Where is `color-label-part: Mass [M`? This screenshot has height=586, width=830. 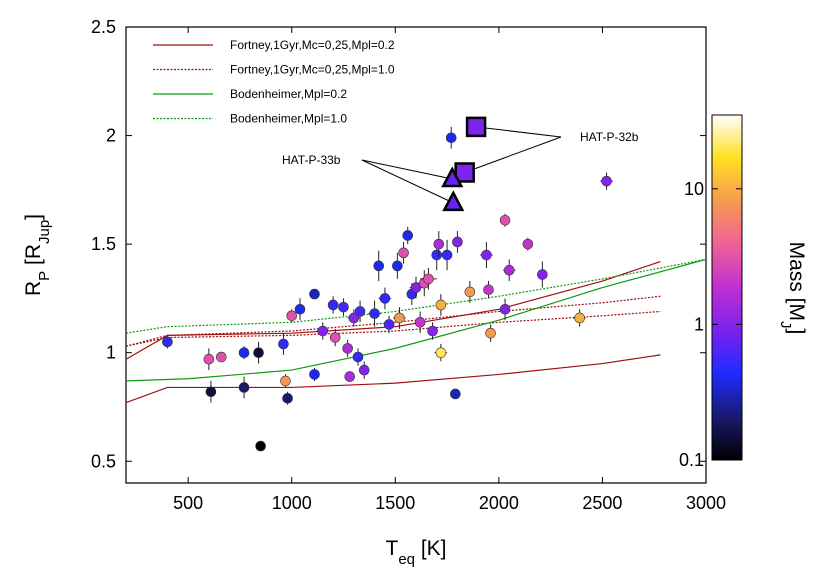
color-label-part: Mass [M is located at coordinates (796, 281).